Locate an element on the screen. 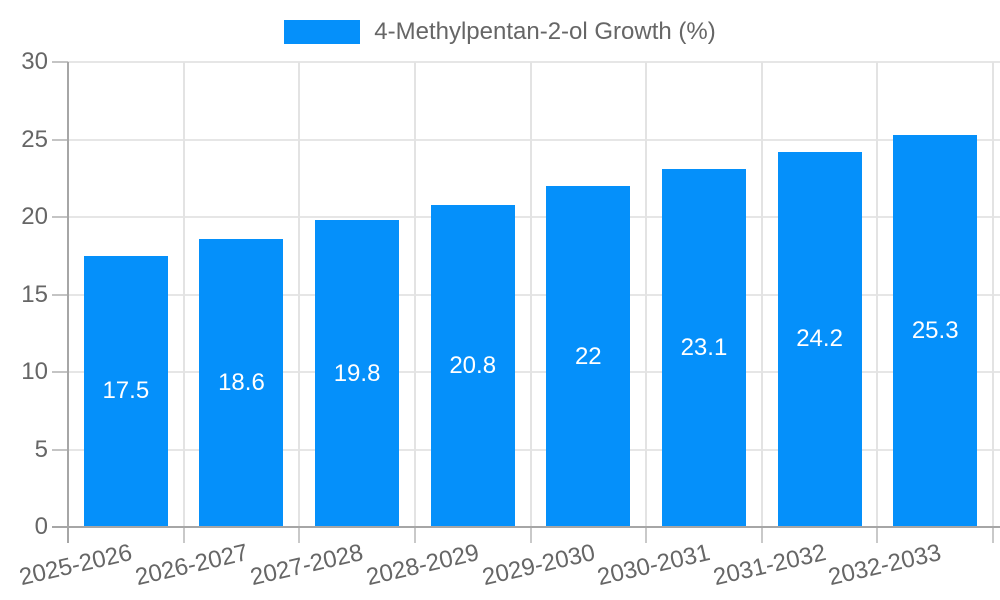 This screenshot has width=1000, height=600. bar-value-label: 19.8 is located at coordinates (357, 373).